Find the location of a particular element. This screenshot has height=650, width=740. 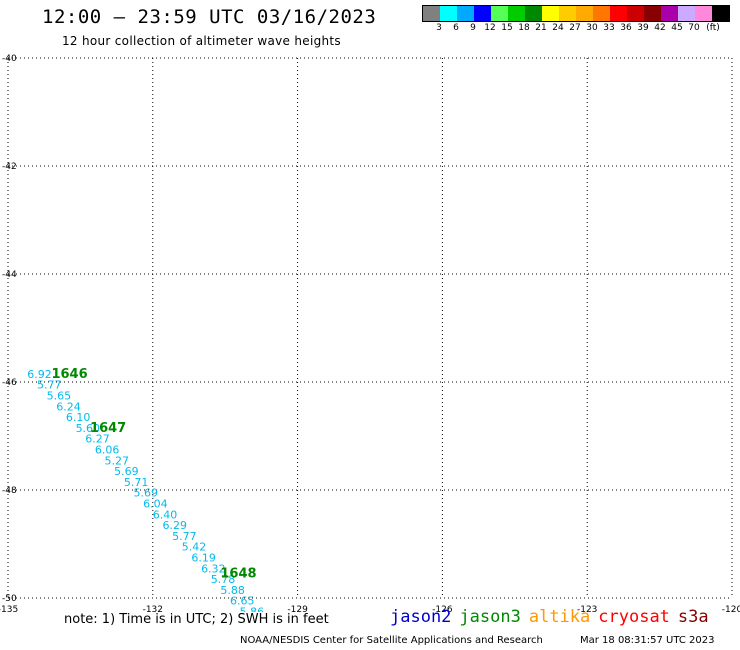

swh-value-label: 6.92 is located at coordinates (39, 374).